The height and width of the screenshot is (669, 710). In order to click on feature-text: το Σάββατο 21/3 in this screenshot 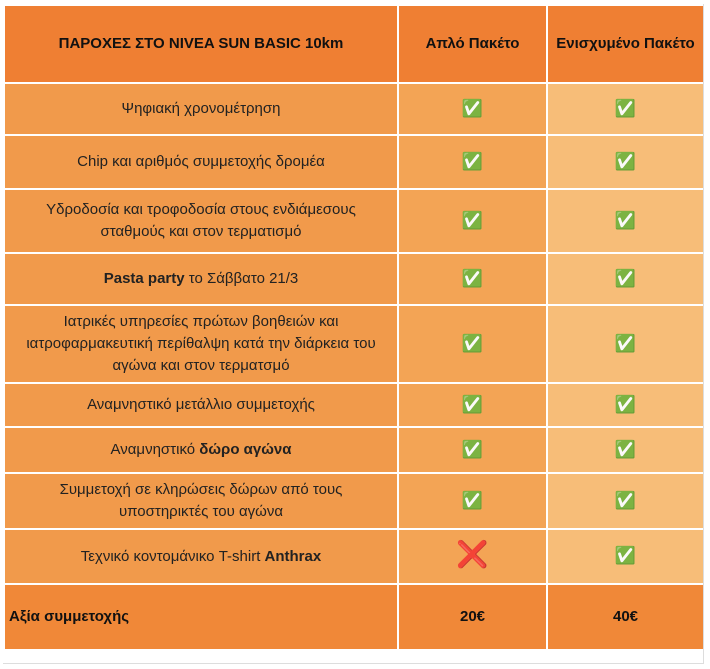, I will do `click(241, 278)`.